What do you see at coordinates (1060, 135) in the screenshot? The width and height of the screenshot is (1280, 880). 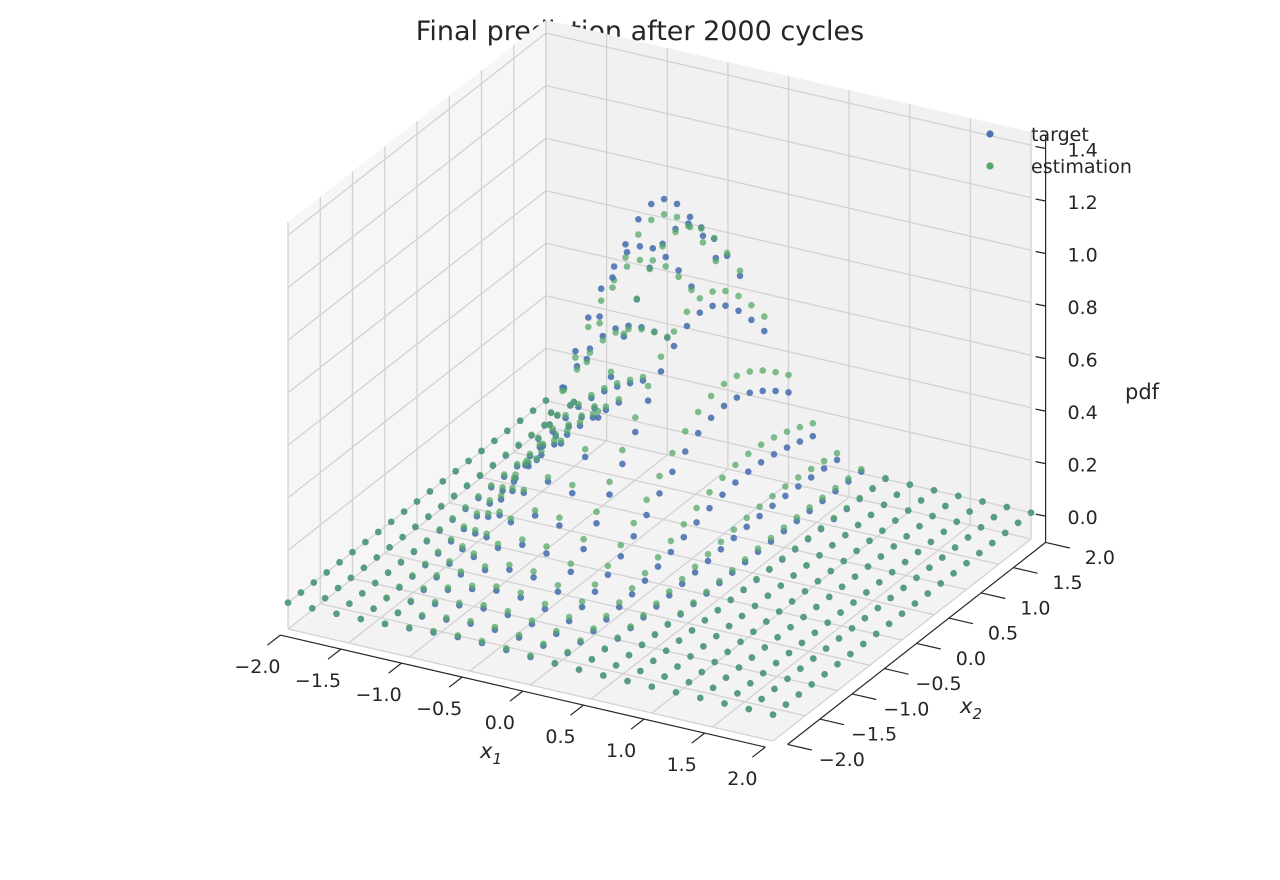 I see `legend-label-target: target` at bounding box center [1060, 135].